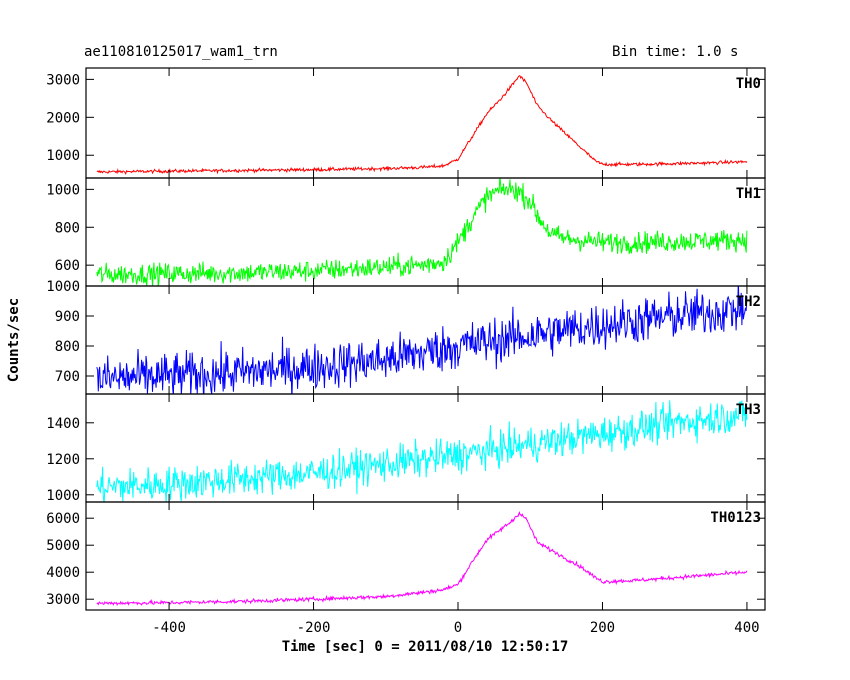 This screenshot has height=680, width=850. What do you see at coordinates (63, 519) in the screenshot?
I see `y-tick-label: 6000` at bounding box center [63, 519].